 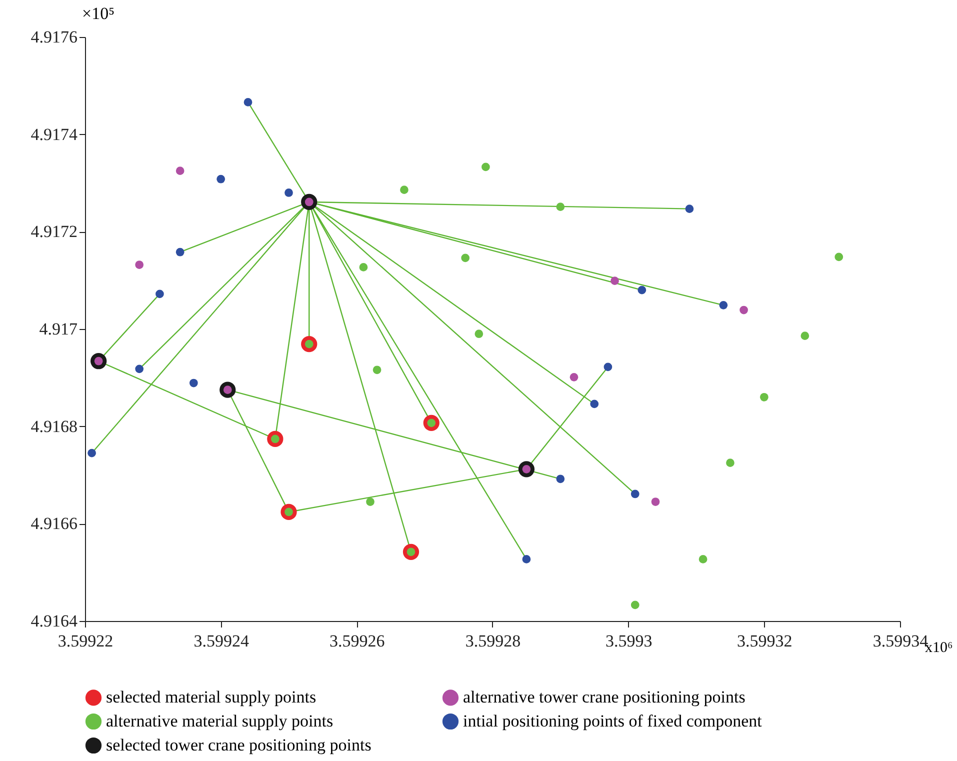 I want to click on legend-label: intial positioning points of fixed component, so click(x=612, y=721).